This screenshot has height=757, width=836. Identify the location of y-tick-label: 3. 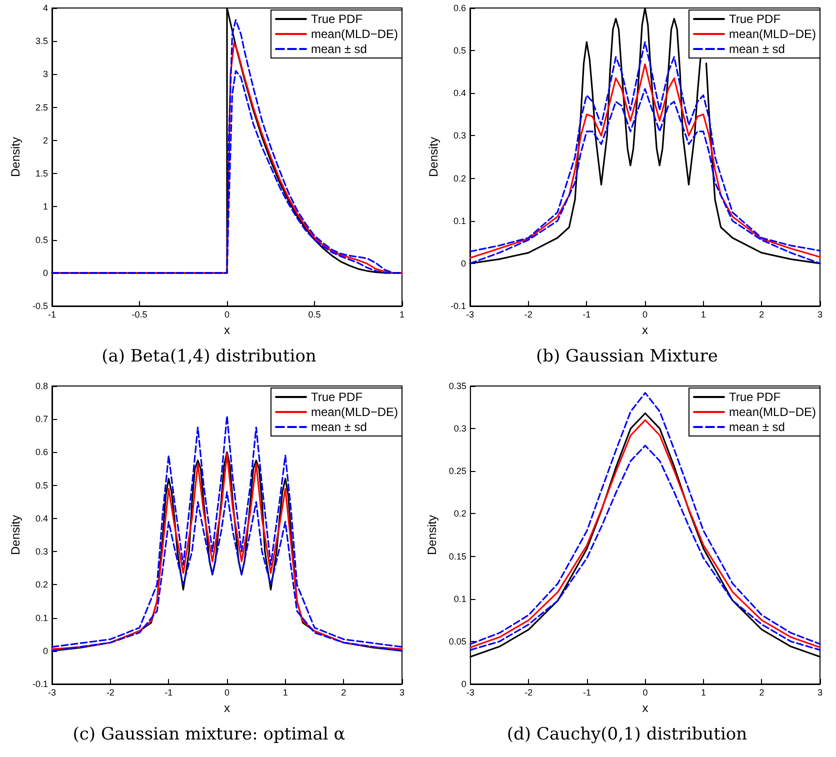
(45, 74).